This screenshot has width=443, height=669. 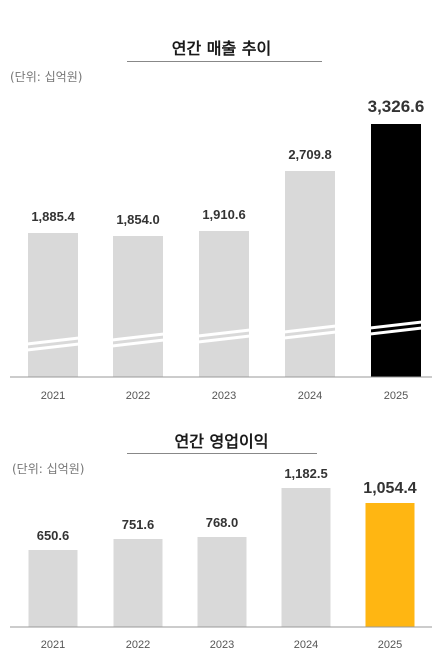 I want to click on data-label-2021: 1,885.4, so click(x=53, y=216).